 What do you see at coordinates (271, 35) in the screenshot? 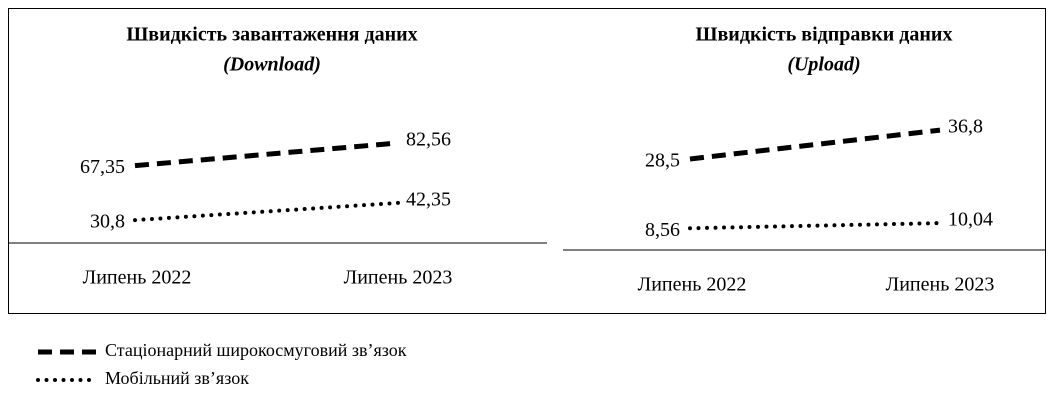
I see `chart-title: Швидкість завантаження даних` at bounding box center [271, 35].